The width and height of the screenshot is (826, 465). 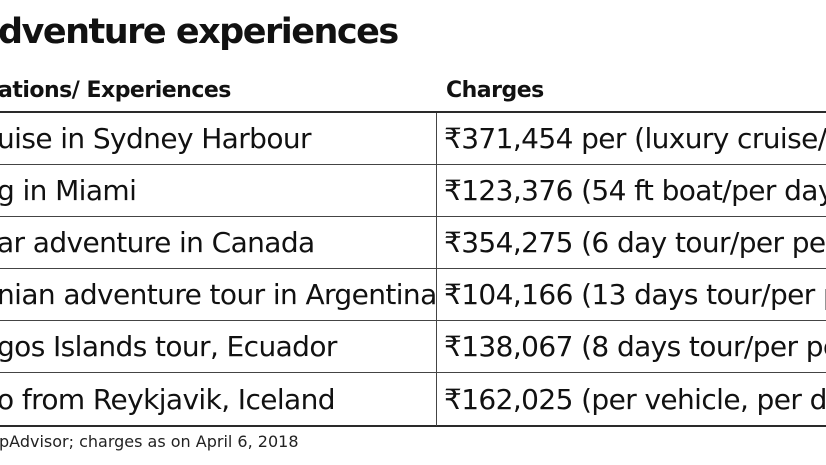 What do you see at coordinates (635, 242) in the screenshot?
I see `charge-cell: ₹354,275 (6 day tour/per per` at bounding box center [635, 242].